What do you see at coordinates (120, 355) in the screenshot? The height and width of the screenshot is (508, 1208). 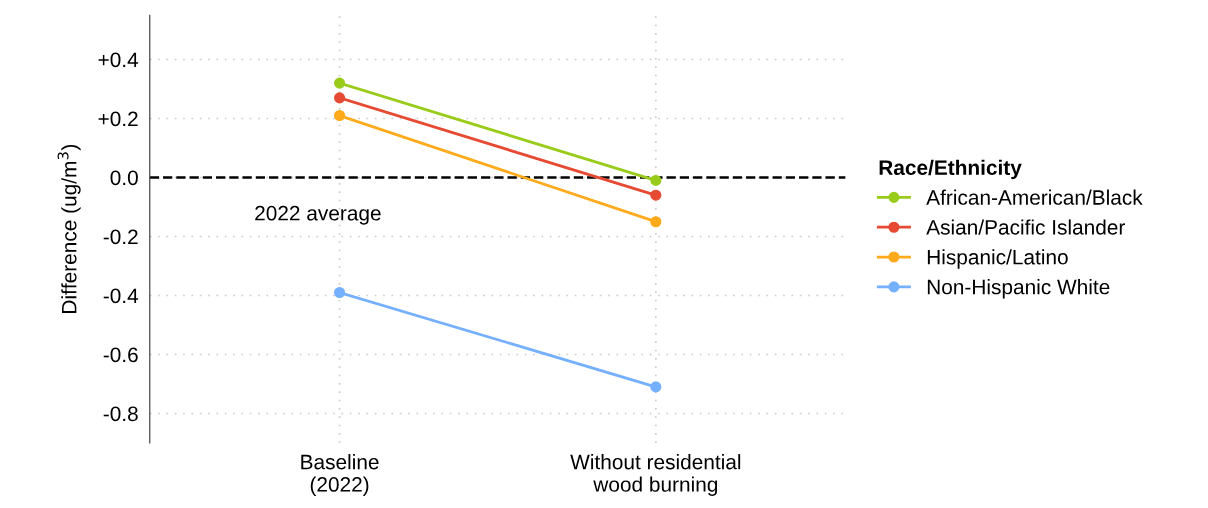 I see `y-tick-label: -0.6` at bounding box center [120, 355].